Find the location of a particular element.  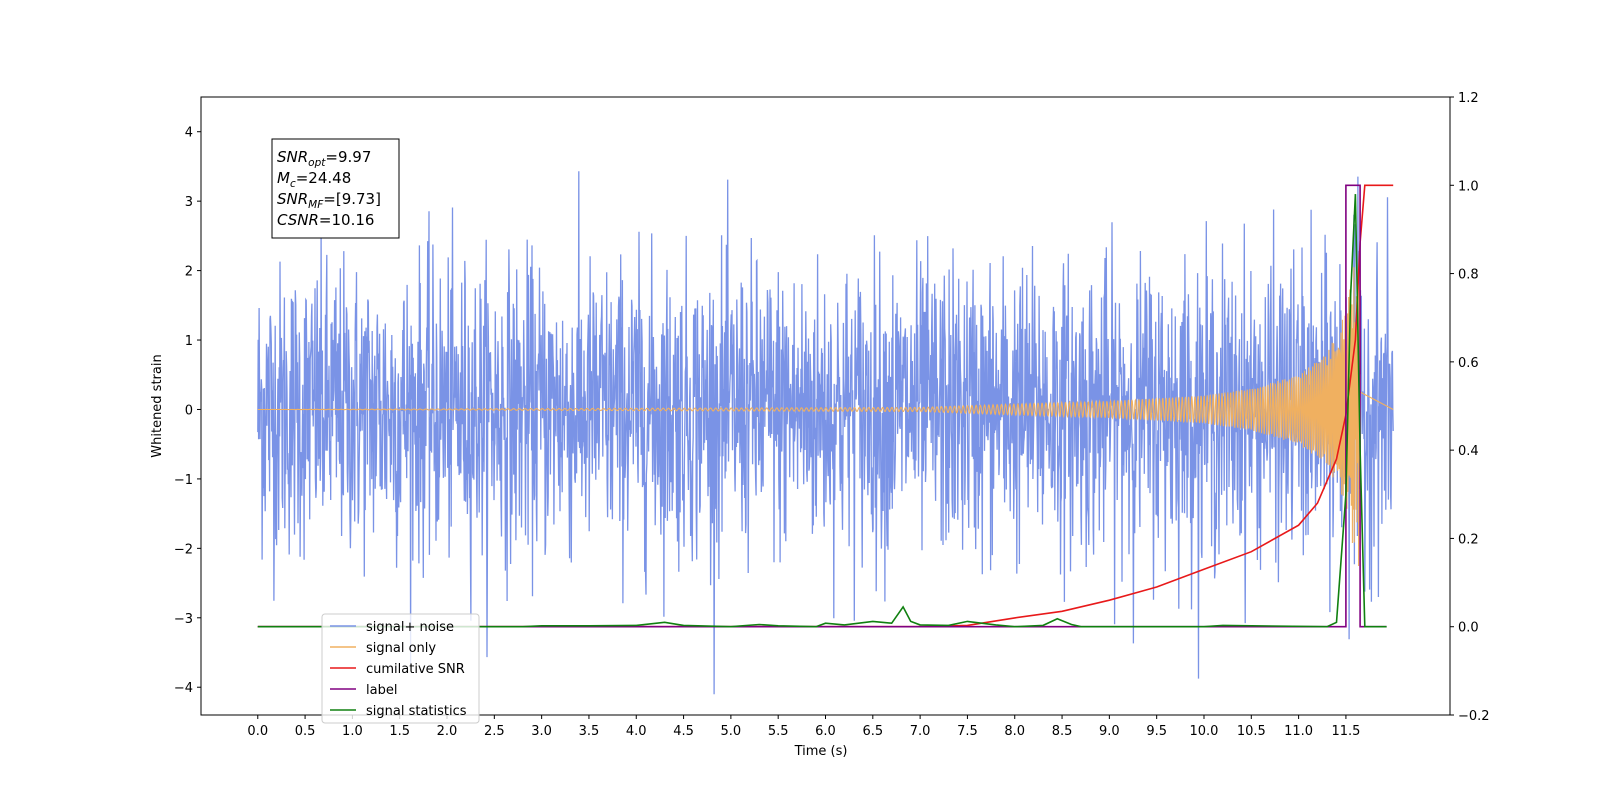

y2-tick-label: 0.2 is located at coordinates (1468, 539).